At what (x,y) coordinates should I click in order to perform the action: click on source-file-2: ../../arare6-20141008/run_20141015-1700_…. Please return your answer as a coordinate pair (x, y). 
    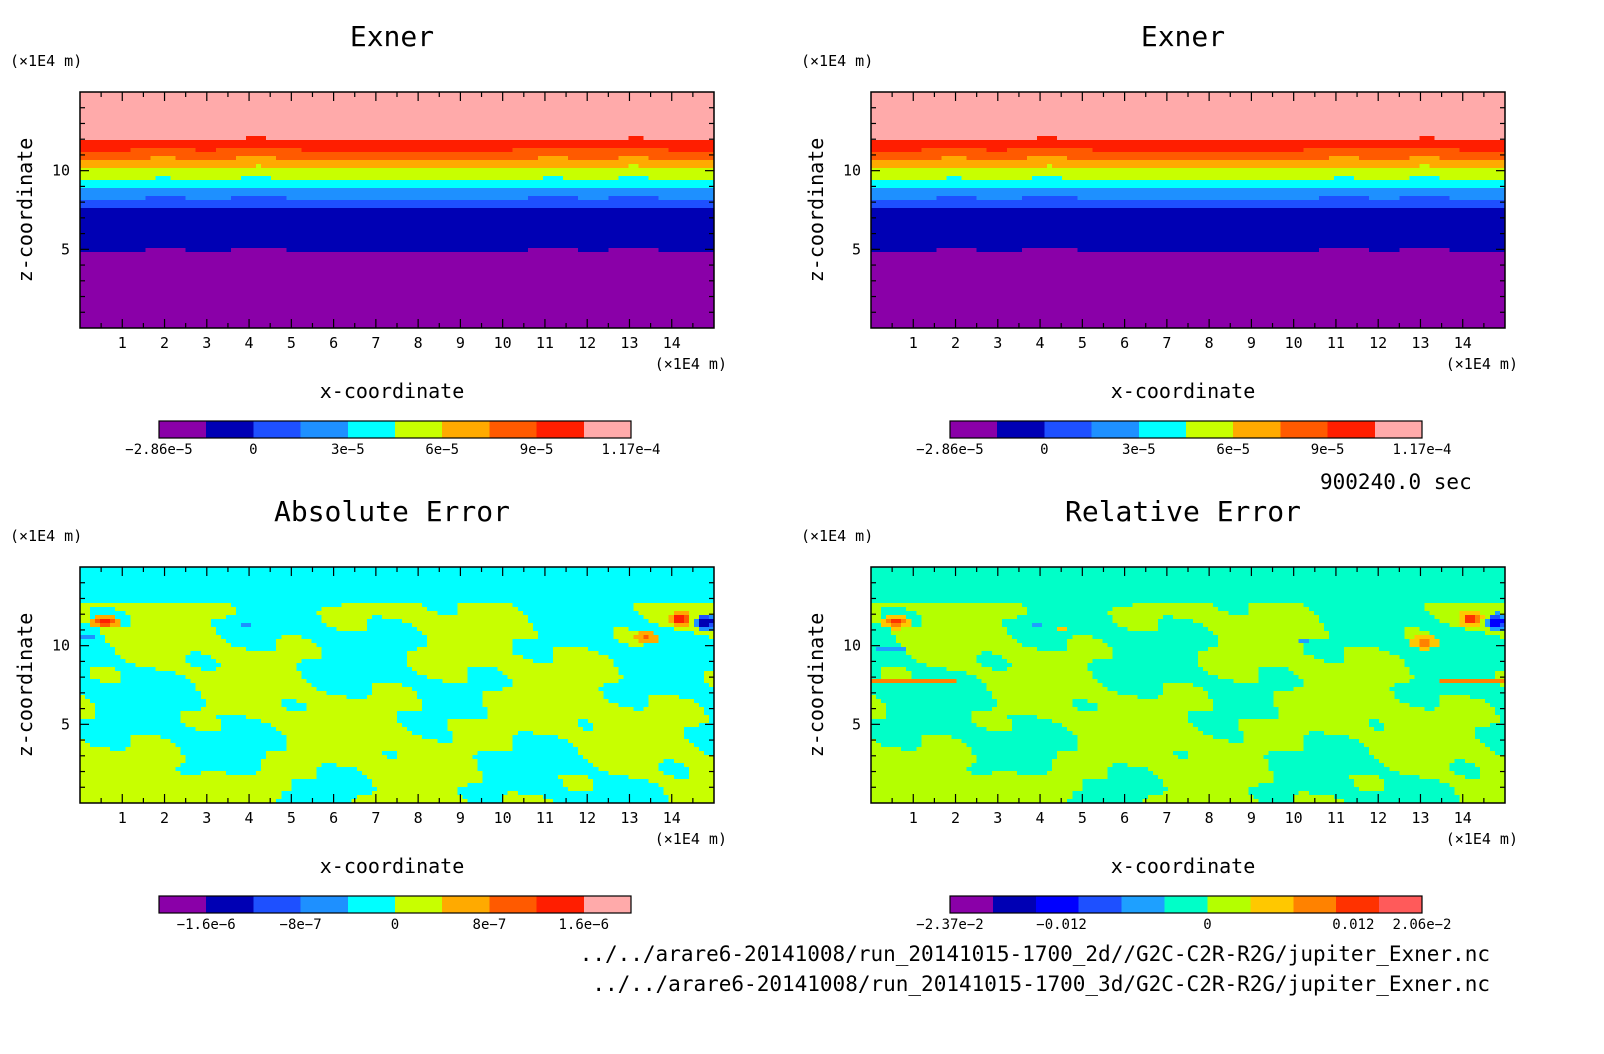
    Looking at the image, I should click on (1041, 984).